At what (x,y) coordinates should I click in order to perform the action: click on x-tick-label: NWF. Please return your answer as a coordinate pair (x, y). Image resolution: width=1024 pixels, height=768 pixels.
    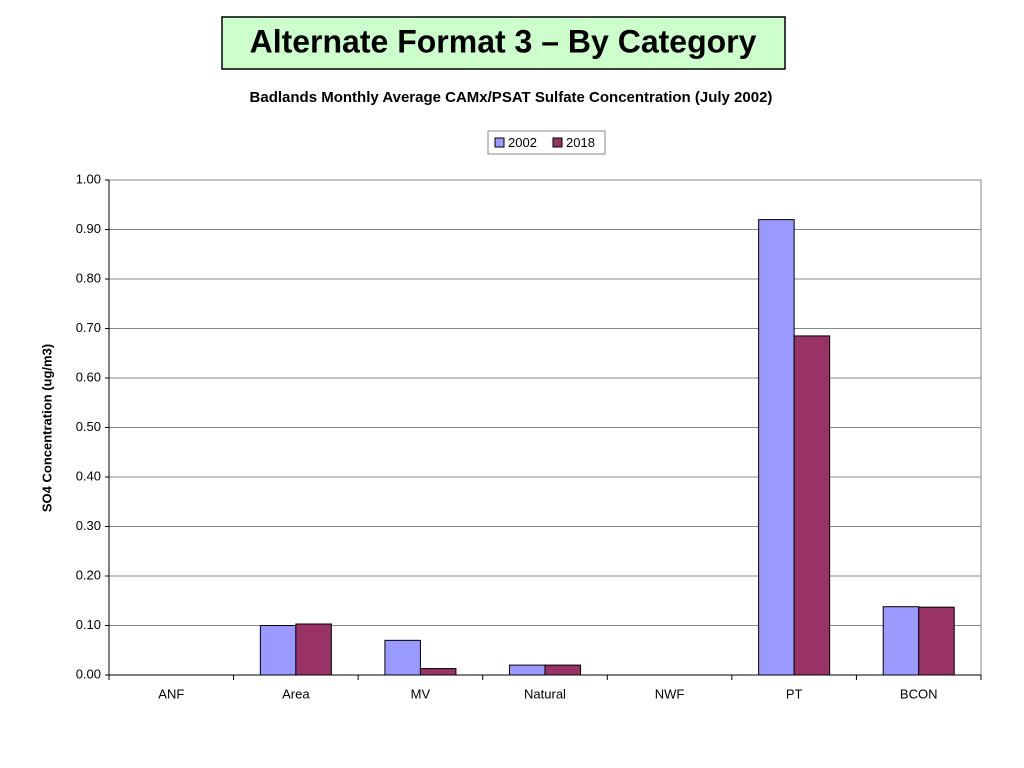
    Looking at the image, I should click on (670, 693).